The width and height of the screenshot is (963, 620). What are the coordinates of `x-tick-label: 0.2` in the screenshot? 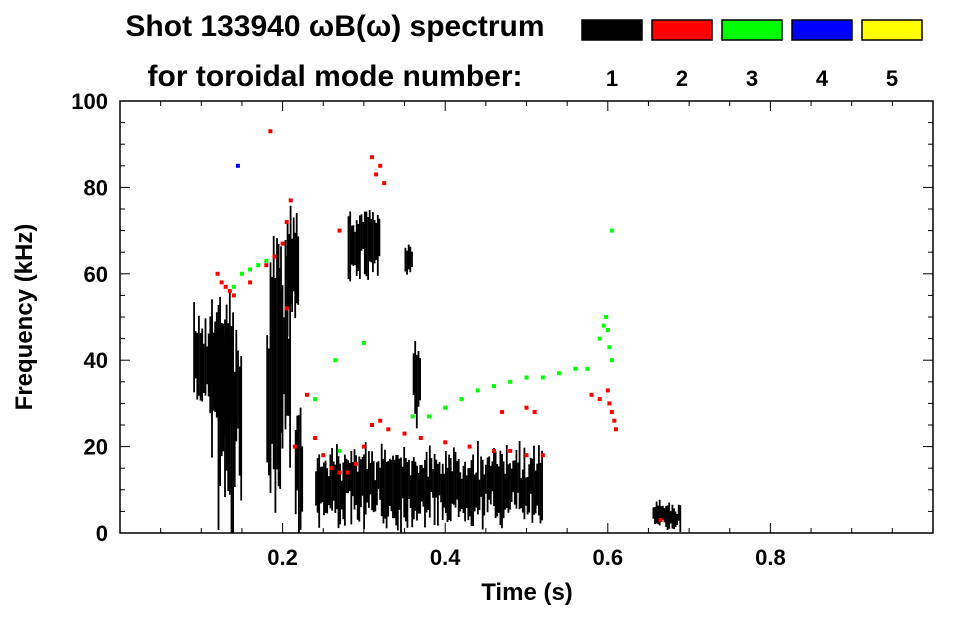 It's located at (282, 557).